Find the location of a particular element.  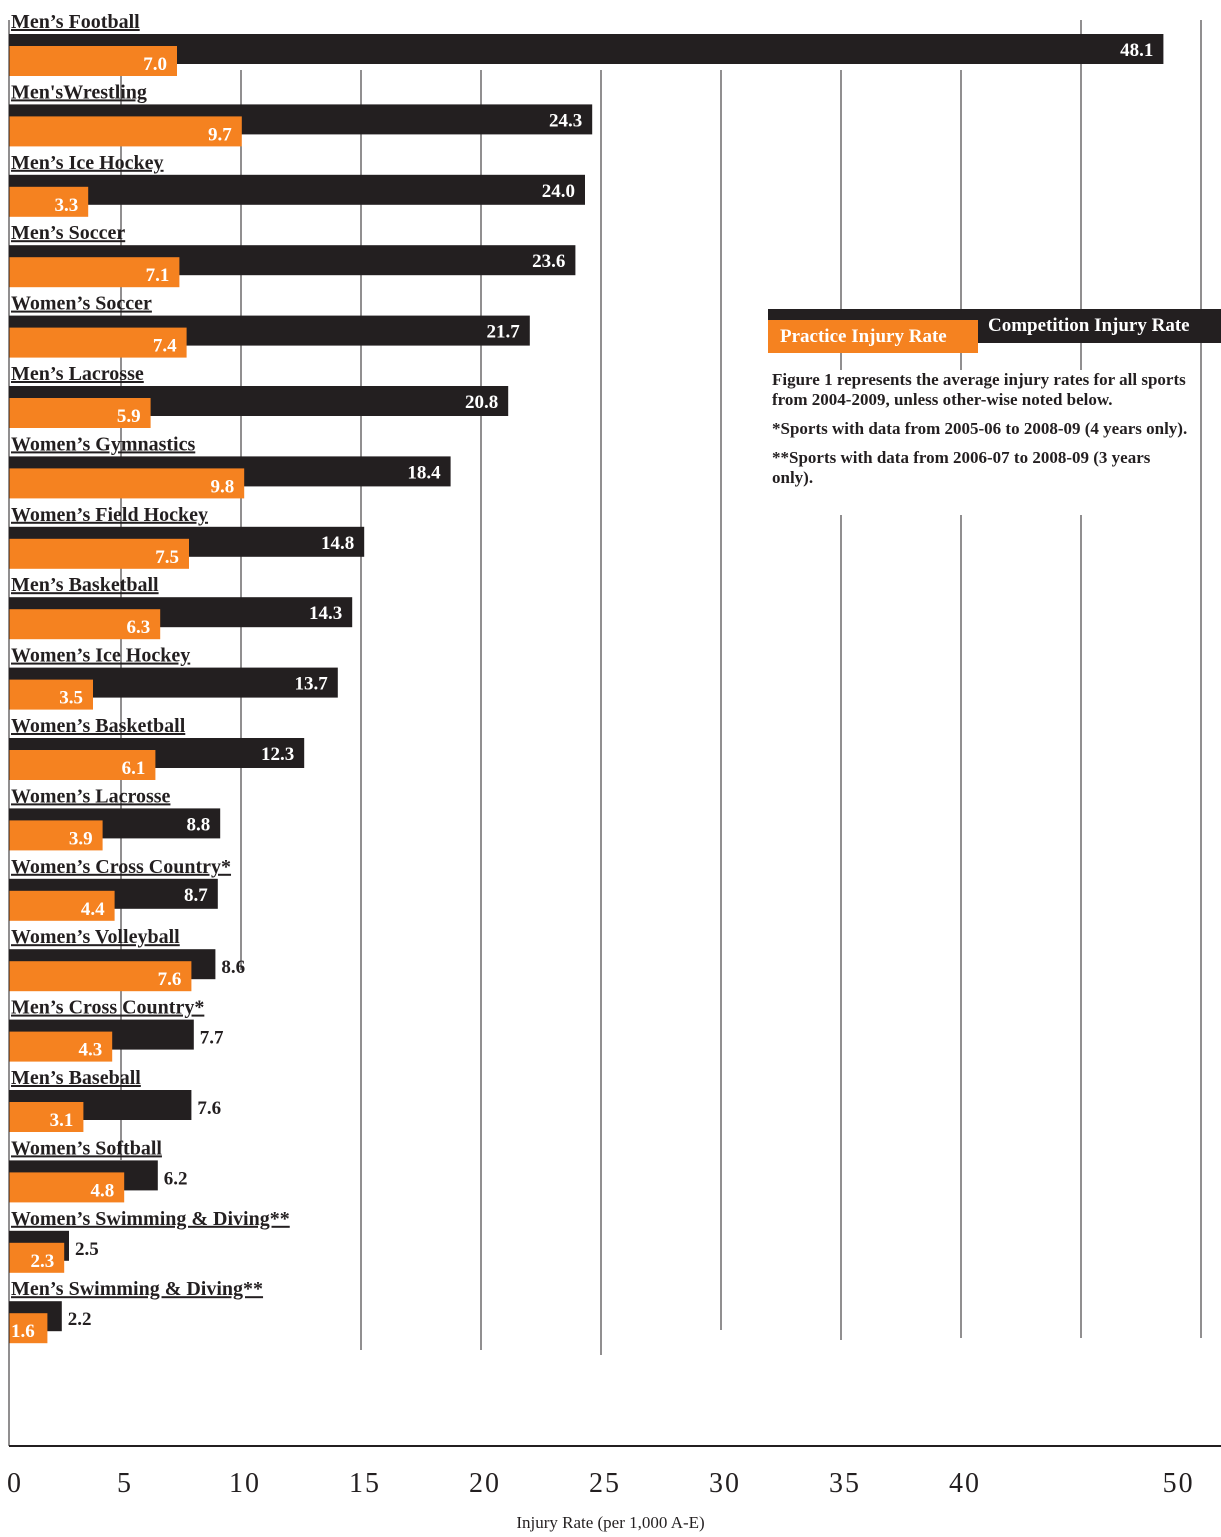

x-tick-label: 50 is located at coordinates (1179, 1483).